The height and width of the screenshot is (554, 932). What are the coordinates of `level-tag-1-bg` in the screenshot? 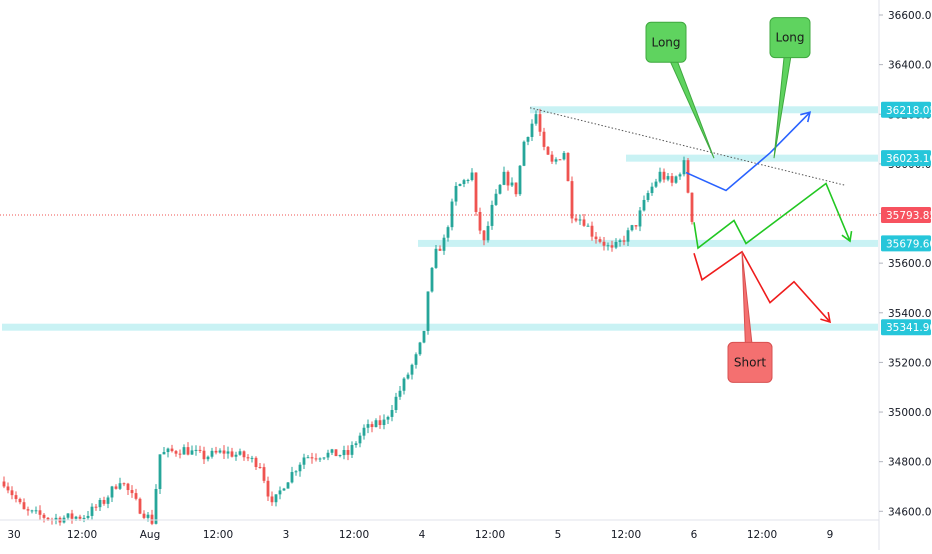 It's located at (906, 158).